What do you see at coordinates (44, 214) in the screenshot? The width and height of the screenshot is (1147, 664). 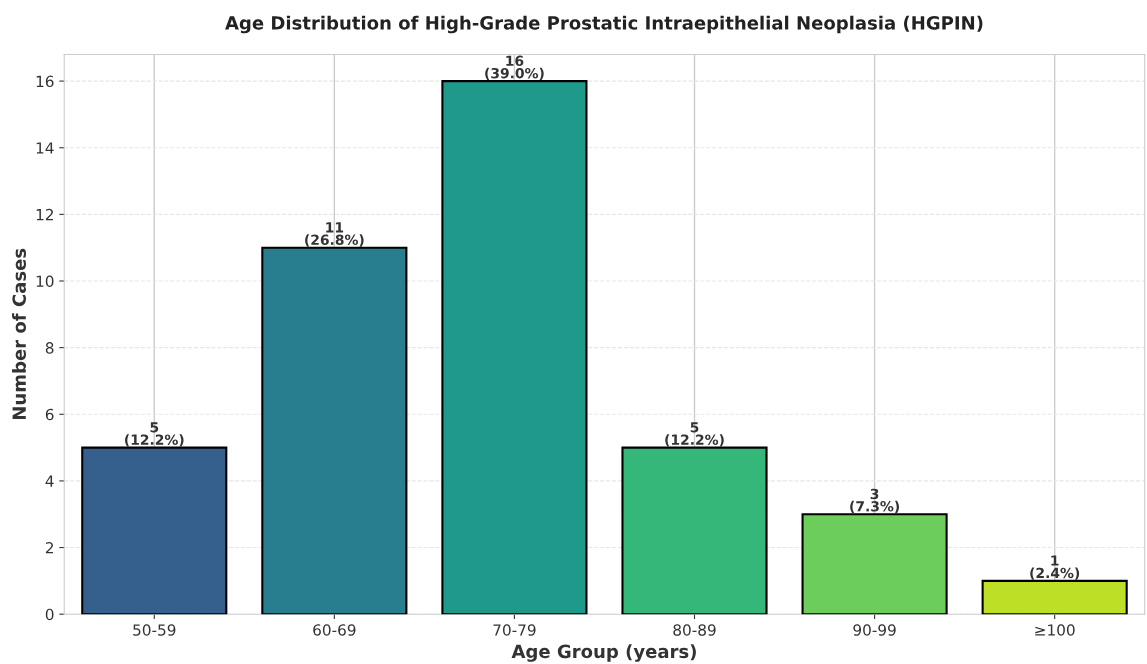 I see `y-tick-label: 12` at bounding box center [44, 214].